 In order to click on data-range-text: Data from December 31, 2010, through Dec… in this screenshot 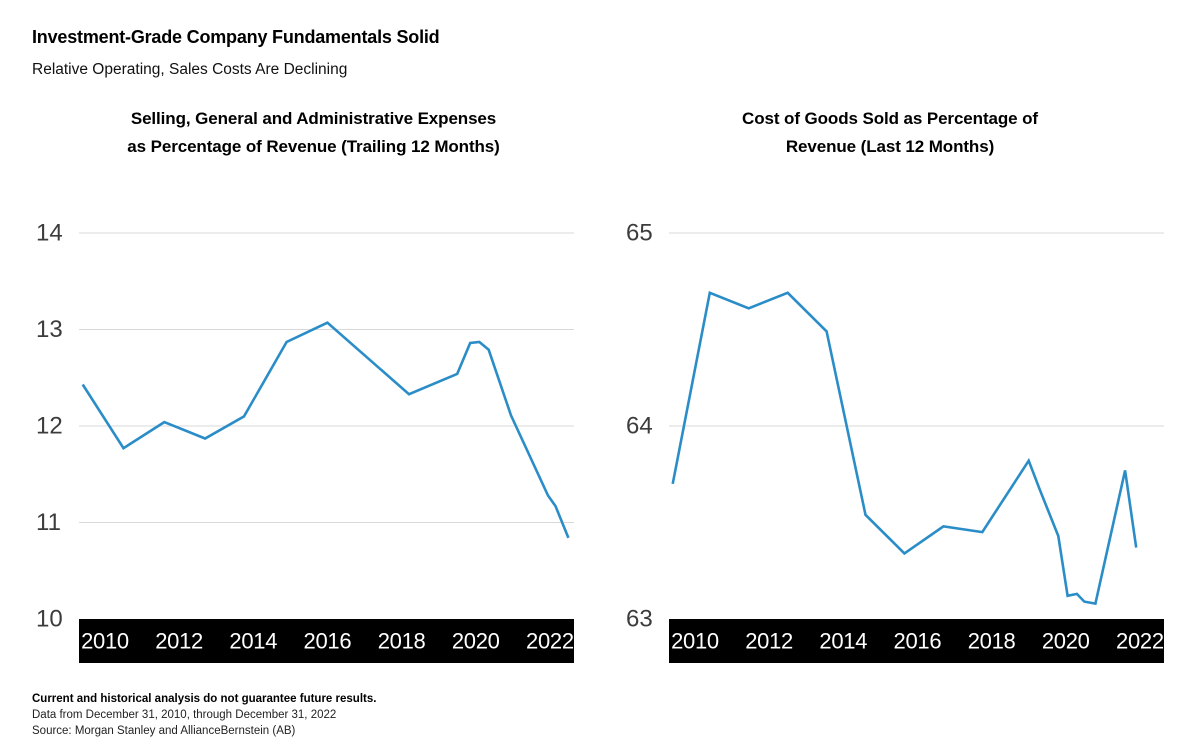, I will do `click(184, 715)`.